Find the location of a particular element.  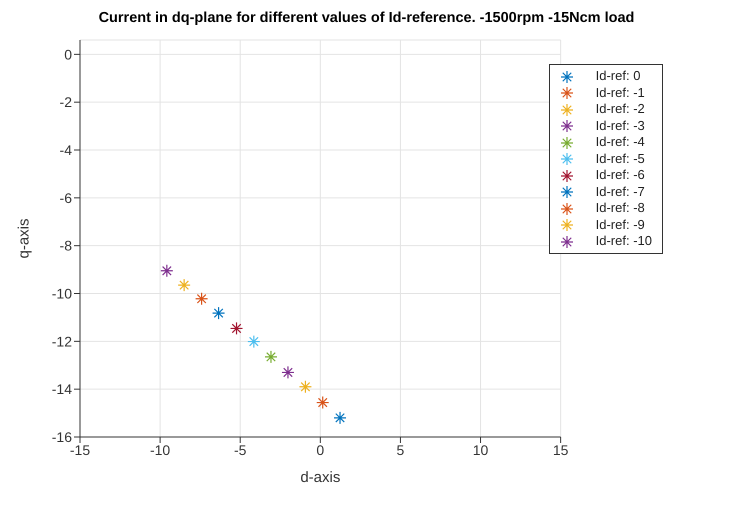

legend-label: Id-ref: -3 is located at coordinates (620, 125).